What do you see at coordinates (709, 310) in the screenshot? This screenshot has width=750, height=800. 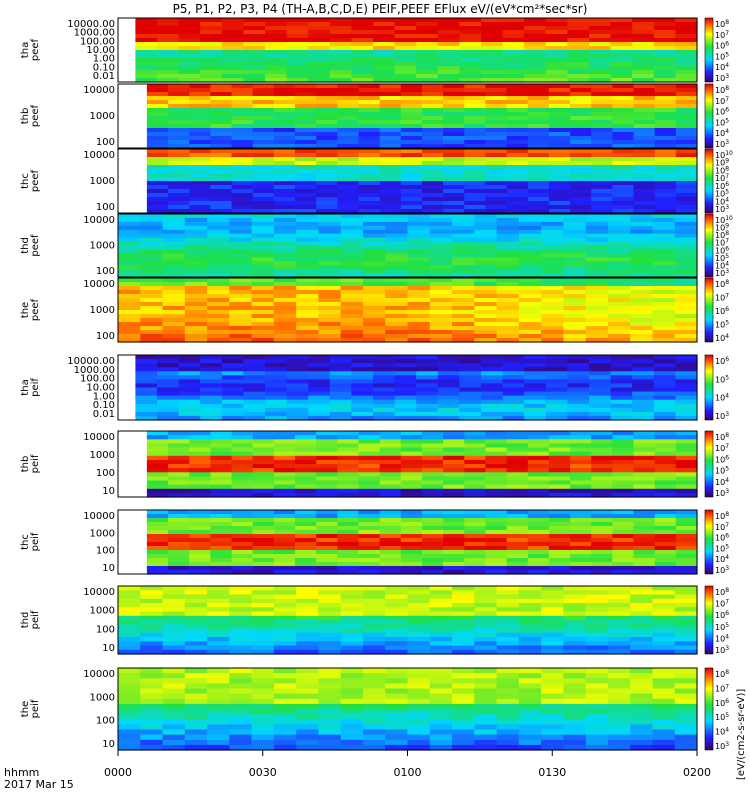 I see `colorbar` at bounding box center [709, 310].